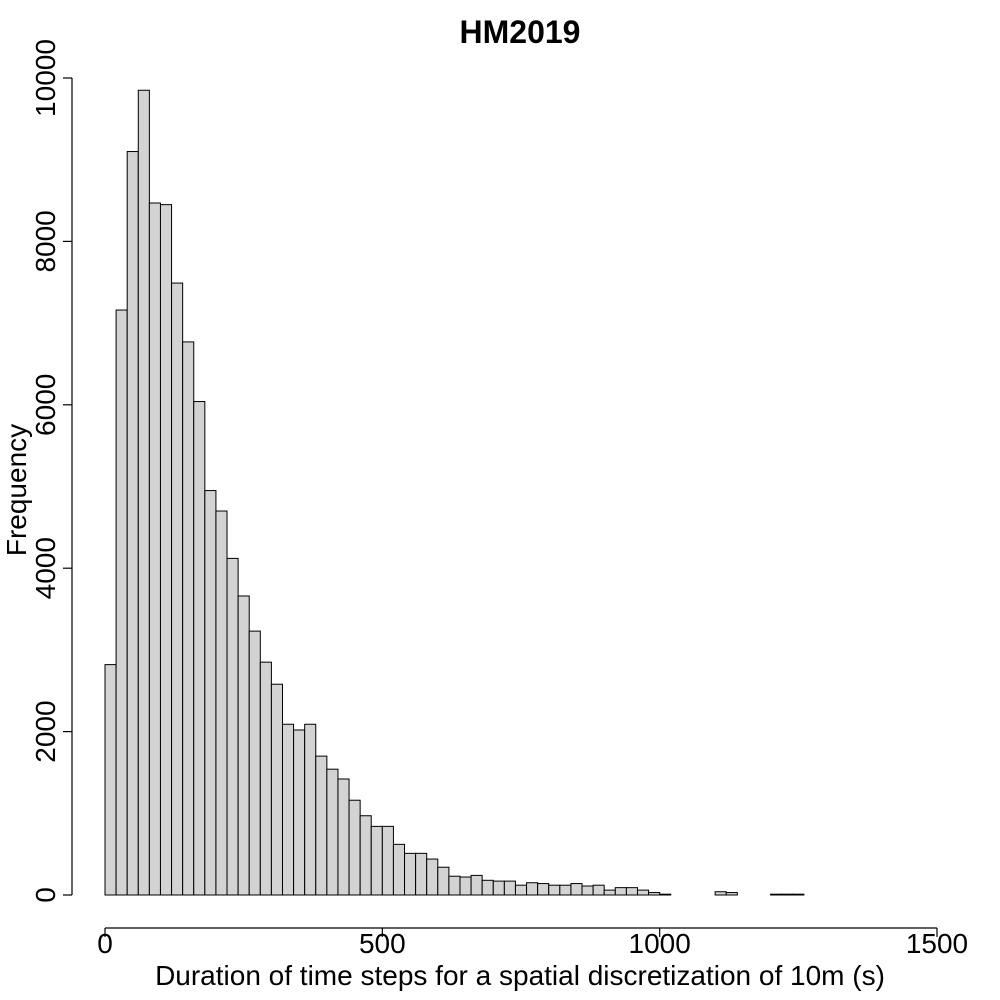 Image resolution: width=1000 pixels, height=1000 pixels. I want to click on x-tick-label: 1000, so click(660, 943).